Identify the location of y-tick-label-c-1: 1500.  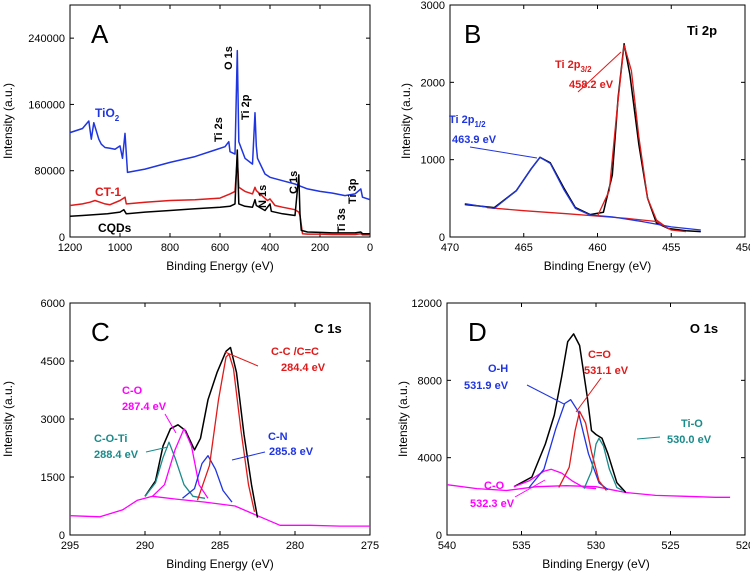
(53, 478).